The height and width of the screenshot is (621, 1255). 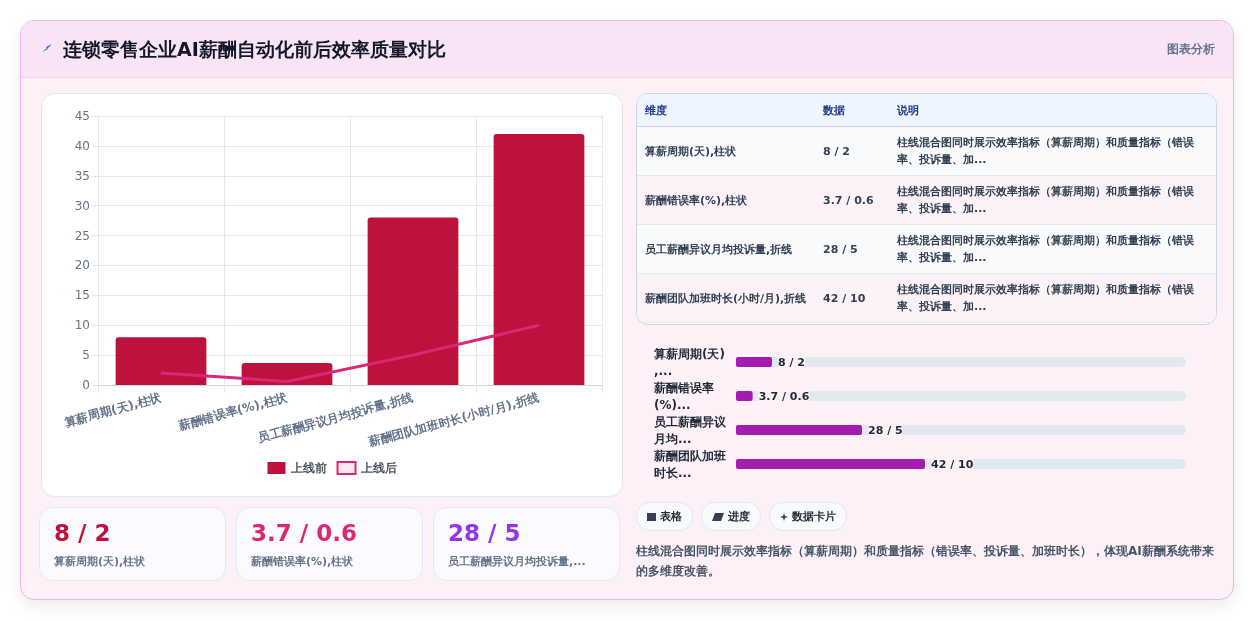 I want to click on text: 薪酬团队加班时长(小时/月),折线, so click(x=726, y=298).